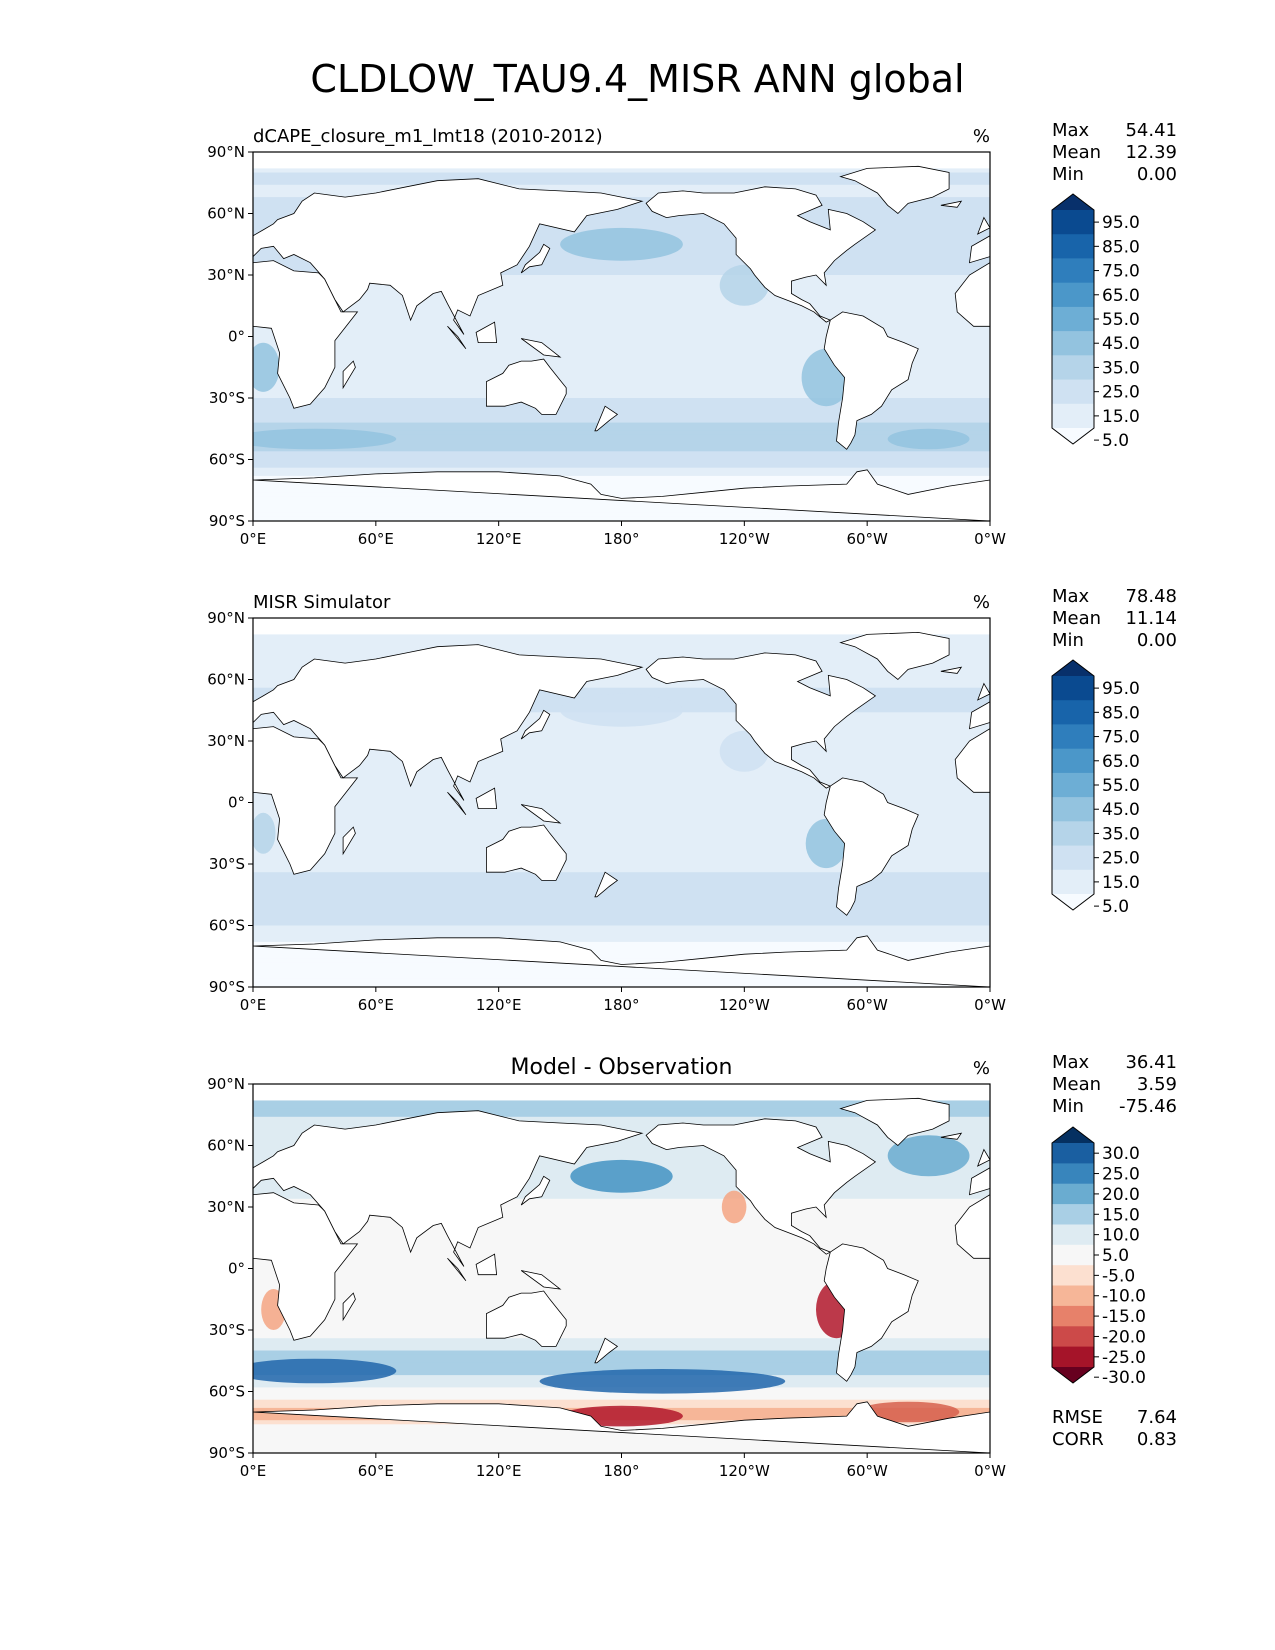  What do you see at coordinates (1121, 1154) in the screenshot?
I see `colorbar-tick-label: 30.0` at bounding box center [1121, 1154].